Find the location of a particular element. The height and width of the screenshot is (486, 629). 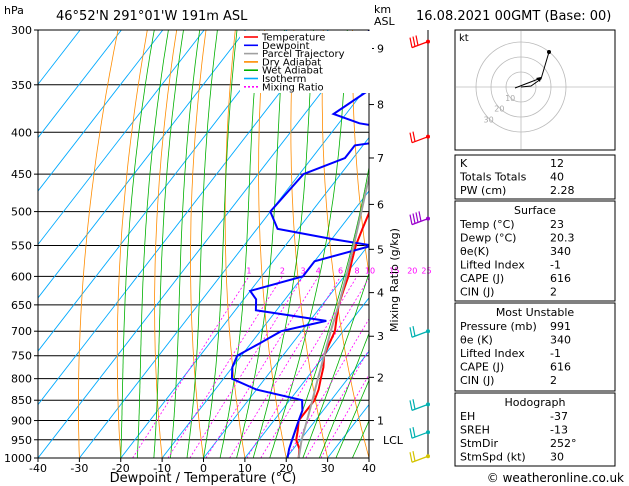

km-tick-label: 2 is located at coordinates (380, 377).